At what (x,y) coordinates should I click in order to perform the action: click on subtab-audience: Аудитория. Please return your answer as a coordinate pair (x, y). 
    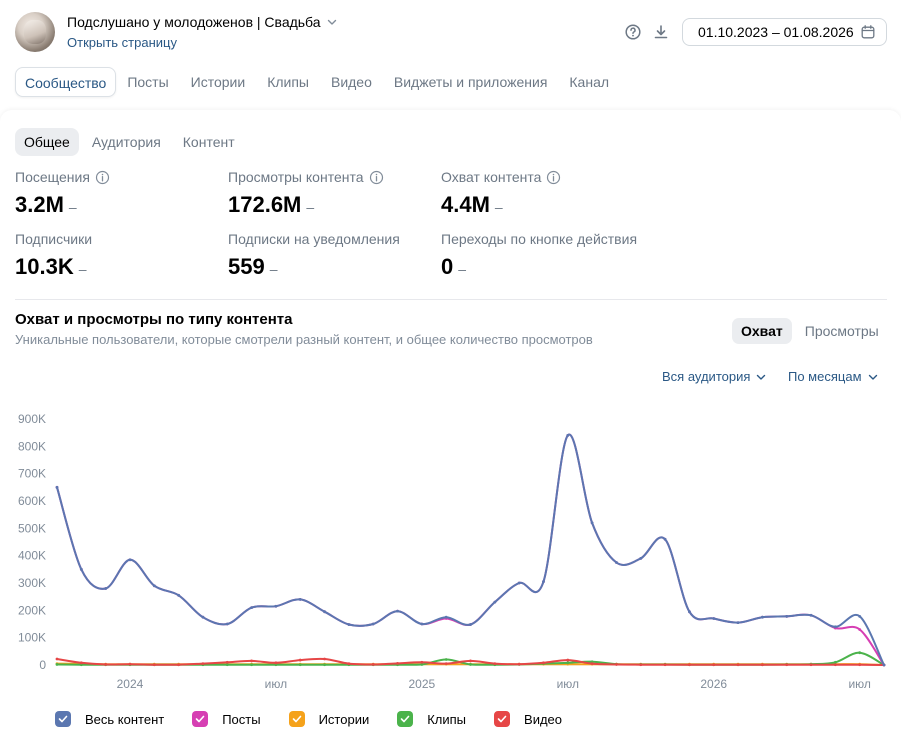
    Looking at the image, I should click on (126, 142).